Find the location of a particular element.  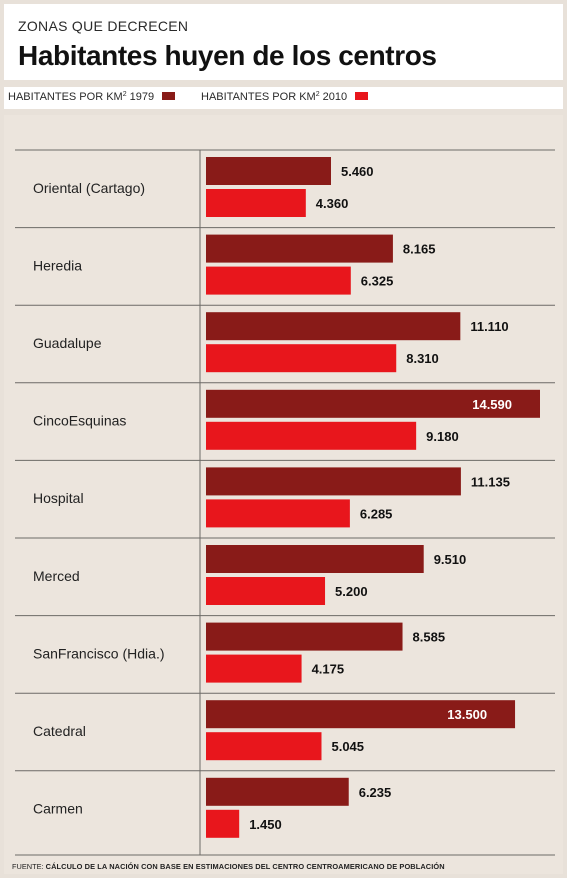

category-label: Heredia is located at coordinates (57, 265).